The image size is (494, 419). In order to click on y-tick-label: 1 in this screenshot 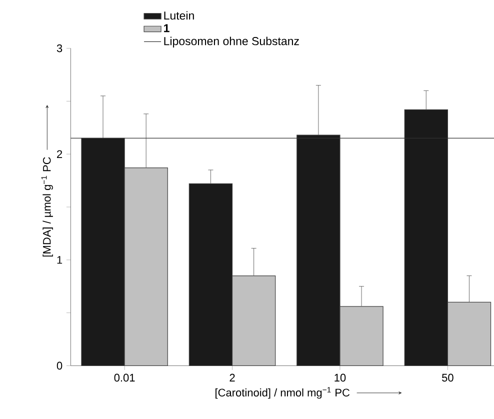, I will do `click(59, 260)`.